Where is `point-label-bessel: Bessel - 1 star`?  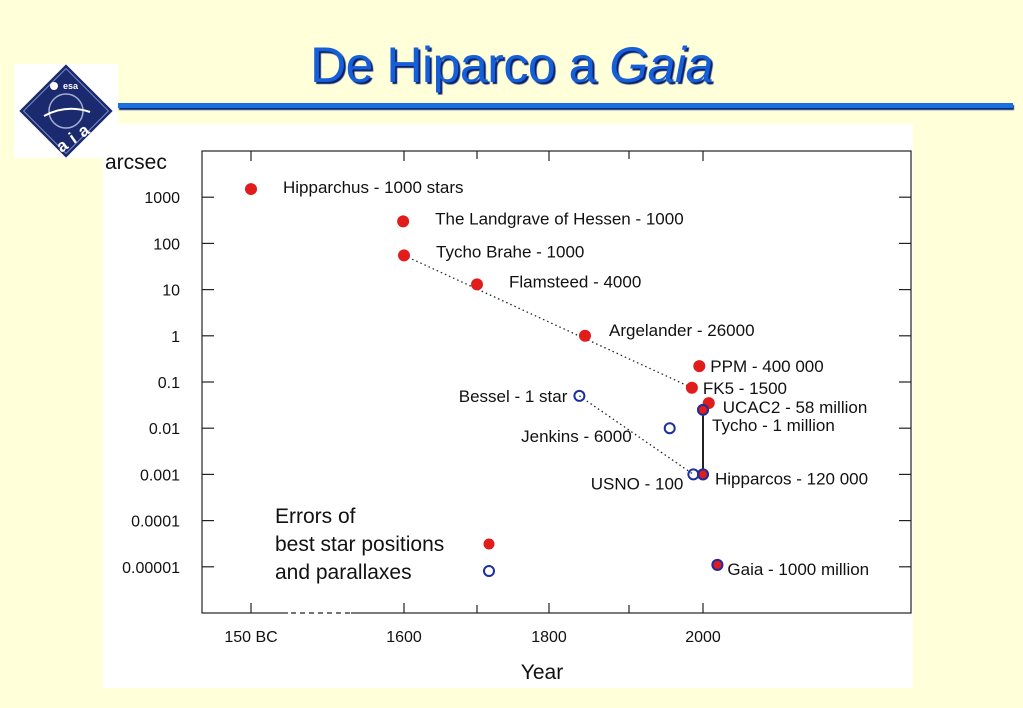
point-label-bessel: Bessel - 1 star is located at coordinates (513, 396).